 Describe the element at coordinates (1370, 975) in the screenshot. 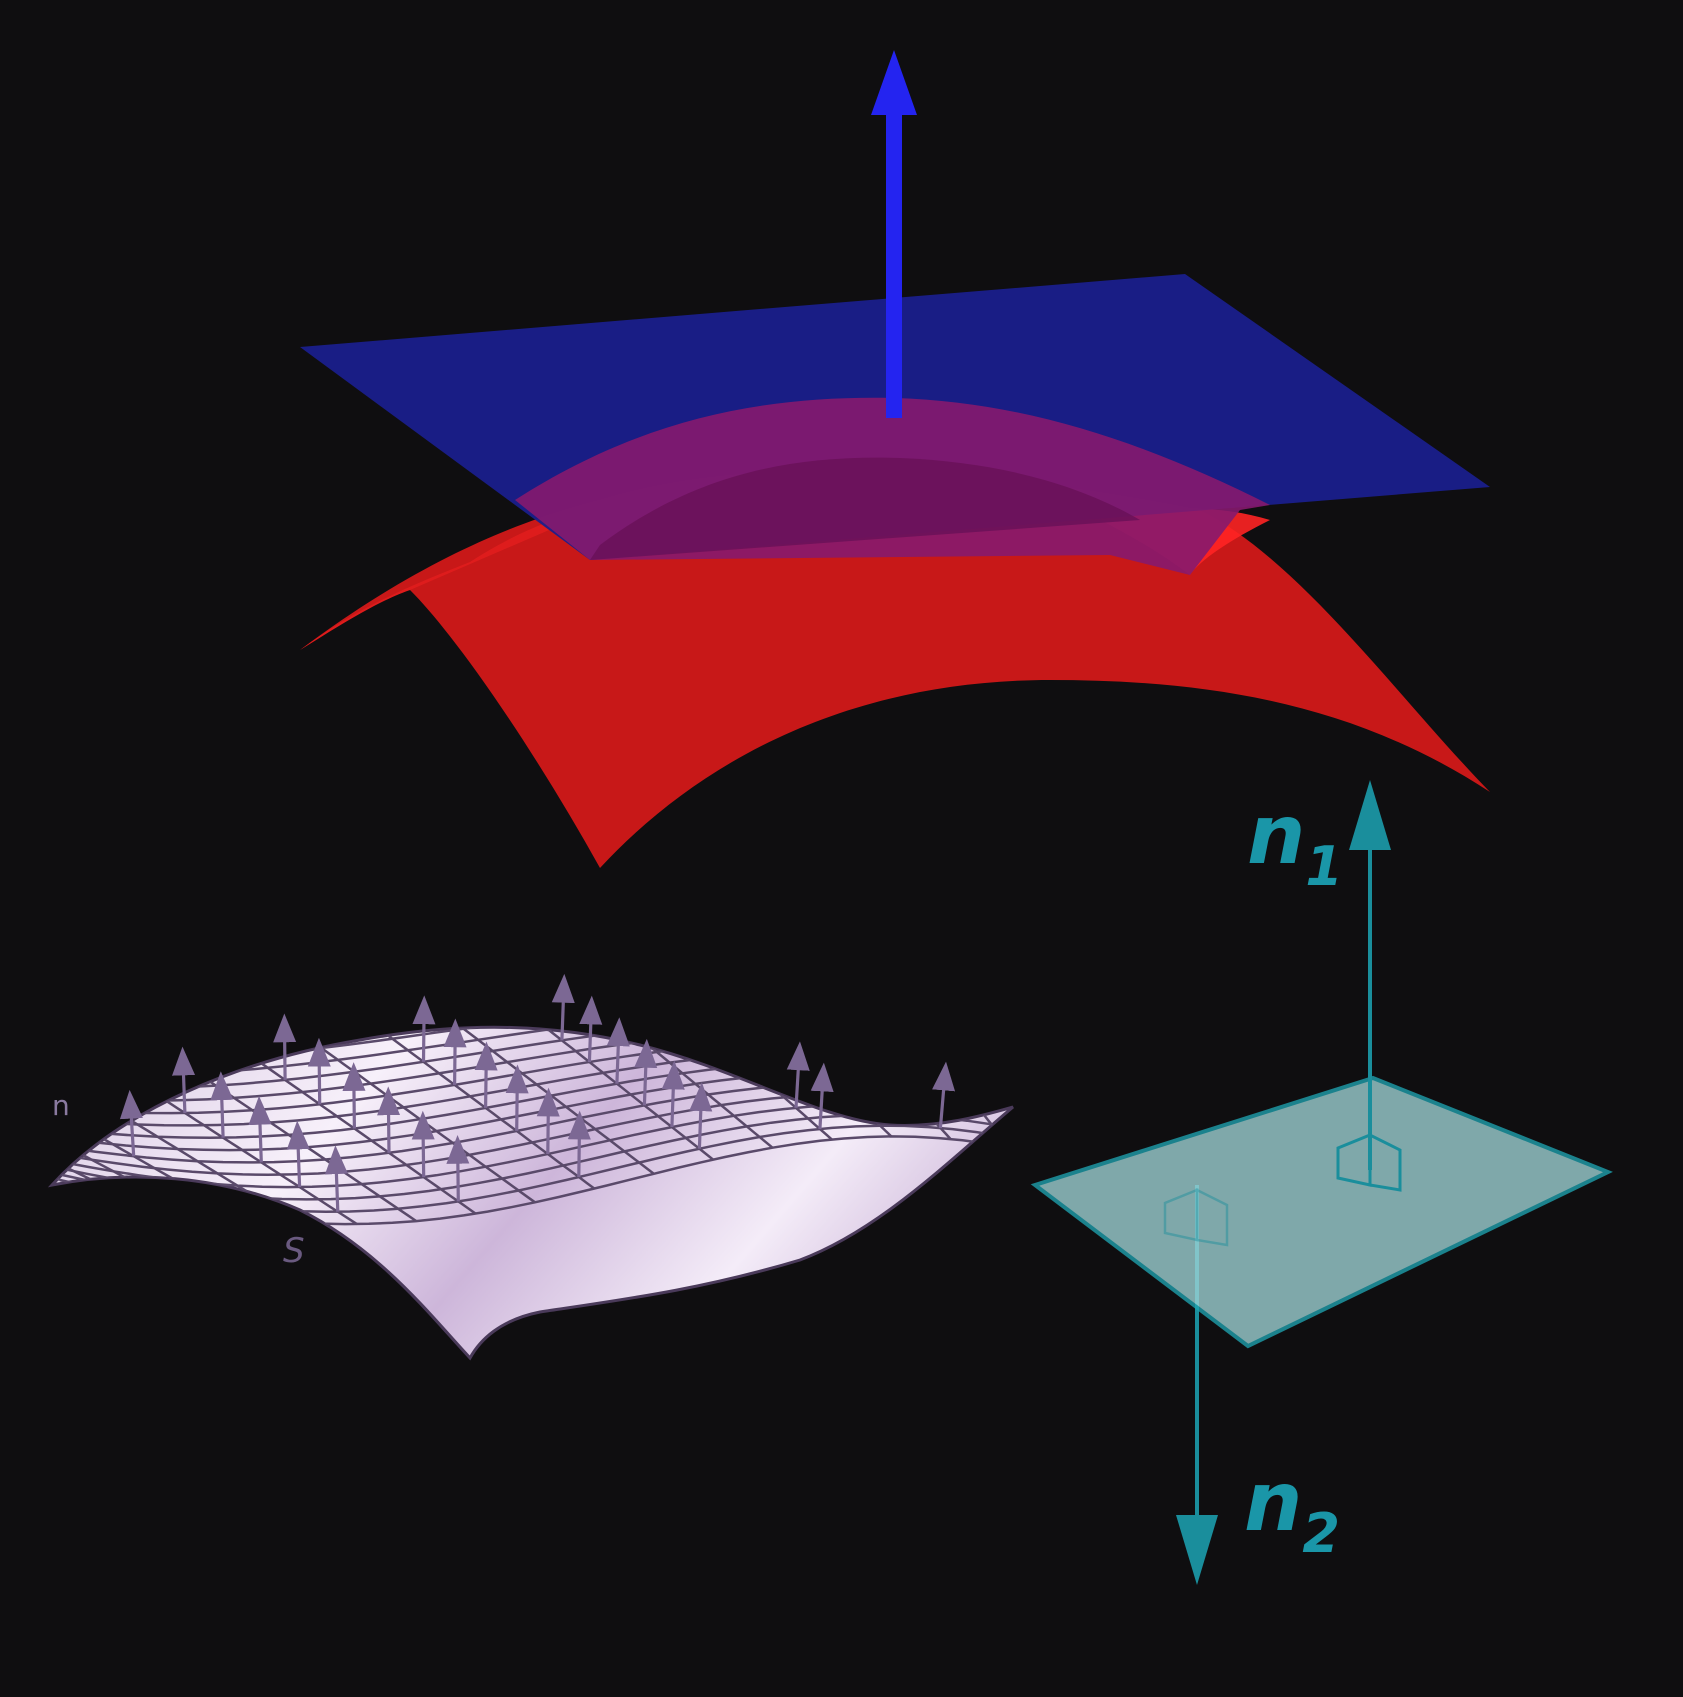

I see `normal-n1-arrow` at that location.